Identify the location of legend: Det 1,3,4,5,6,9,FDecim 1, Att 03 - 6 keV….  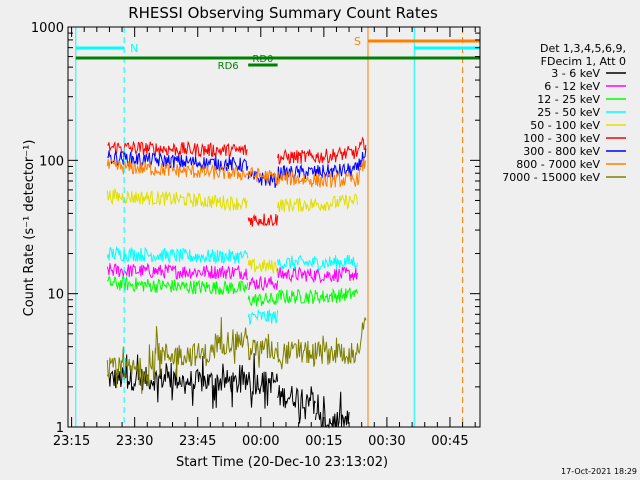
(564, 113).